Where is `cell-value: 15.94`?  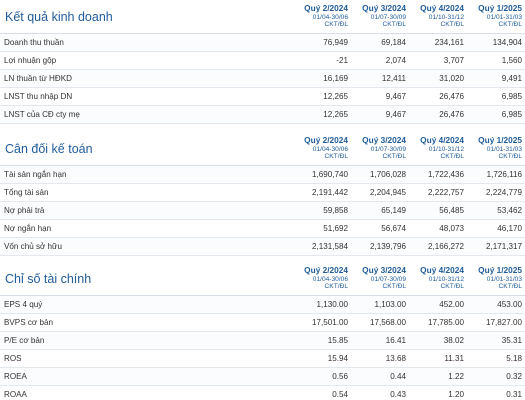 cell-value: 15.94 is located at coordinates (337, 358).